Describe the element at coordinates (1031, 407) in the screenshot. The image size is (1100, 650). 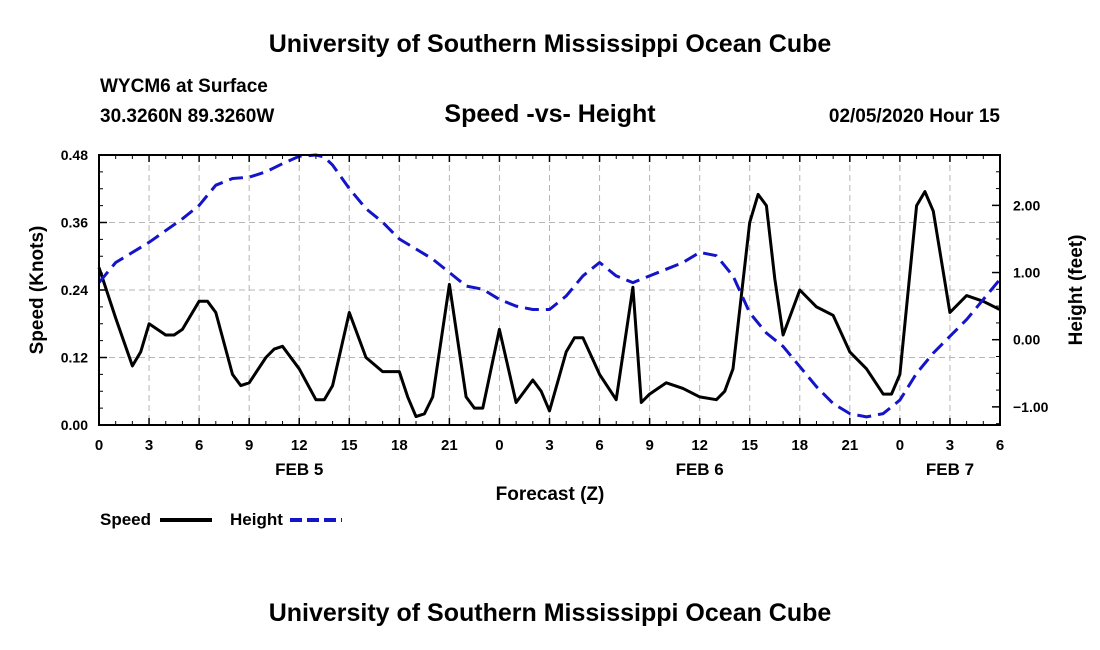
I see `y2-tick-label: −1.00` at that location.